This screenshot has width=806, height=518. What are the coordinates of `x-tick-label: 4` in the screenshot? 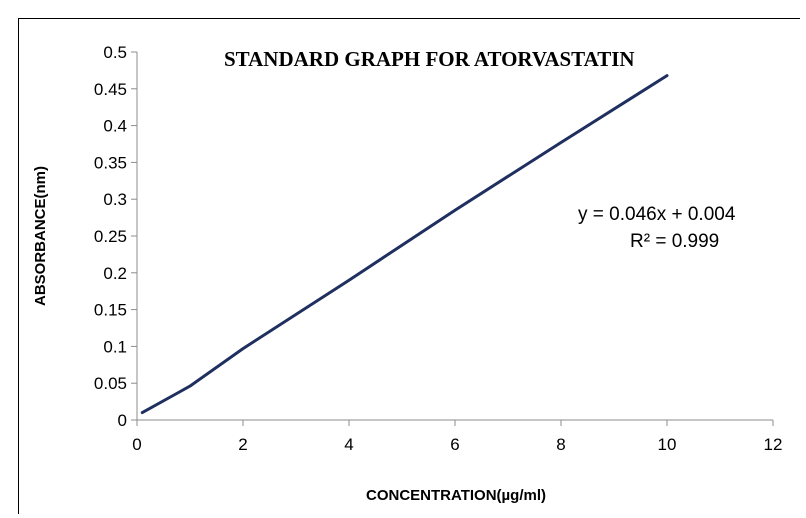 It's located at (348, 444).